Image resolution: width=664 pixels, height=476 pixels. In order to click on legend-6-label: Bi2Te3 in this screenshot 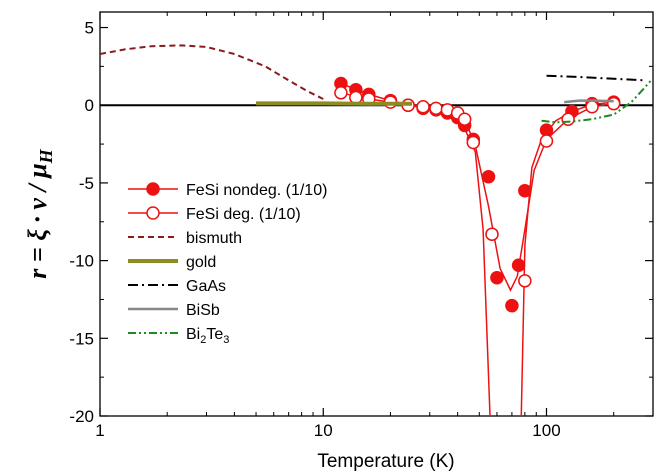, I will do `click(207, 336)`.